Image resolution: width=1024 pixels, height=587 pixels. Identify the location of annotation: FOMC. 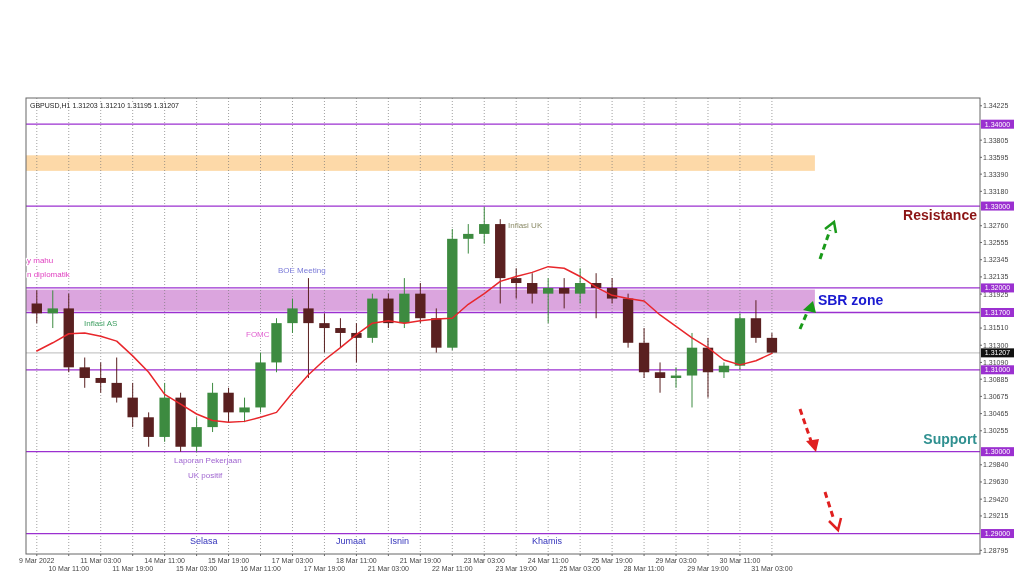
(258, 334).